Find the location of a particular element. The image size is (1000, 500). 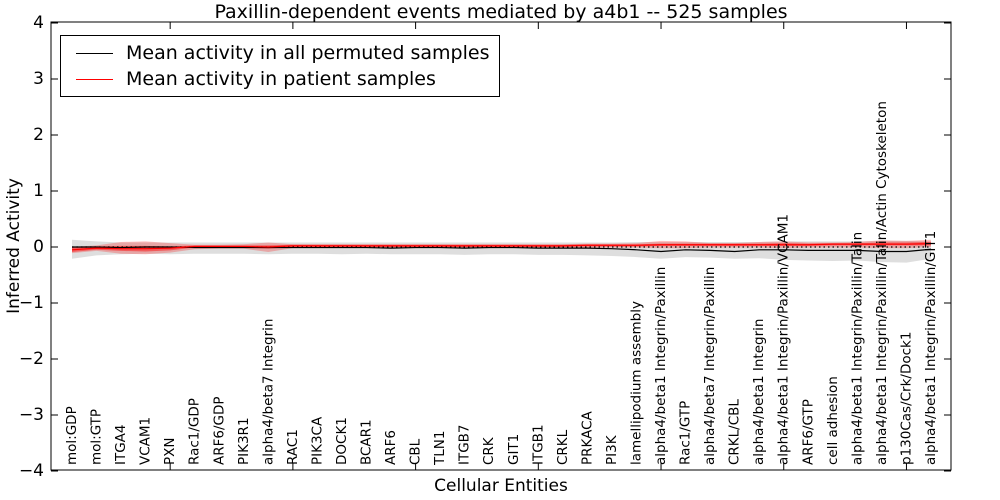

x-category-label: ARF6/GTP is located at coordinates (808, 432).